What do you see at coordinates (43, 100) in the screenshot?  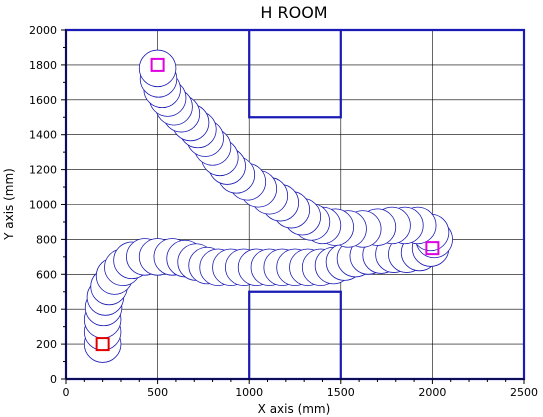 I see `y-tick-label: 1600` at bounding box center [43, 100].